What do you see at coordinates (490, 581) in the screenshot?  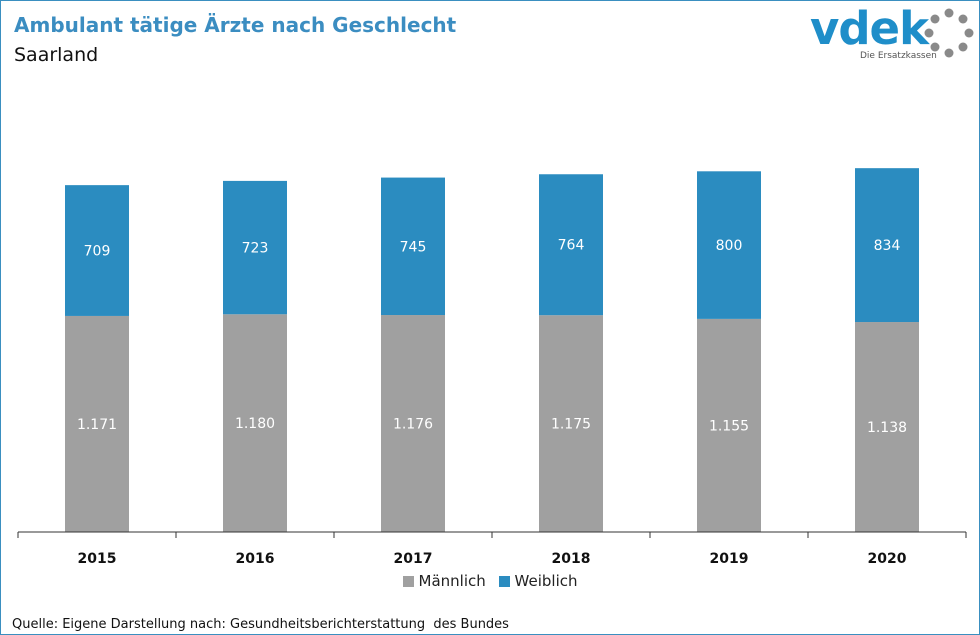 I see `chart-legend: Männlich Weiblich` at bounding box center [490, 581].